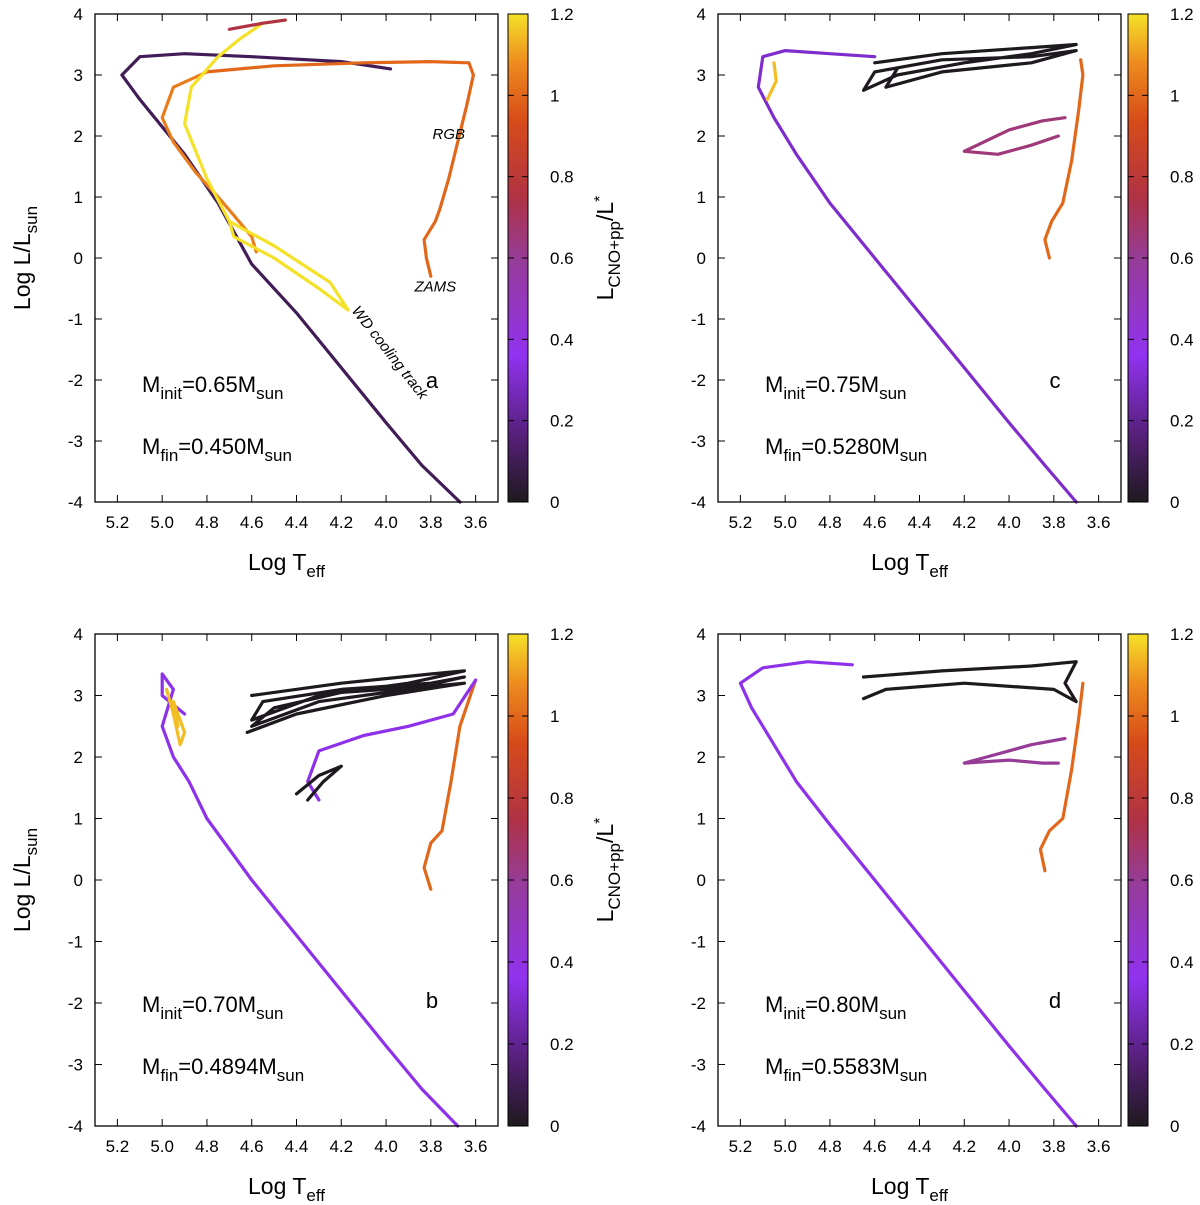 This screenshot has width=1200, height=1205. I want to click on final-mass-label: Mfin=0.5280Msun, so click(846, 449).